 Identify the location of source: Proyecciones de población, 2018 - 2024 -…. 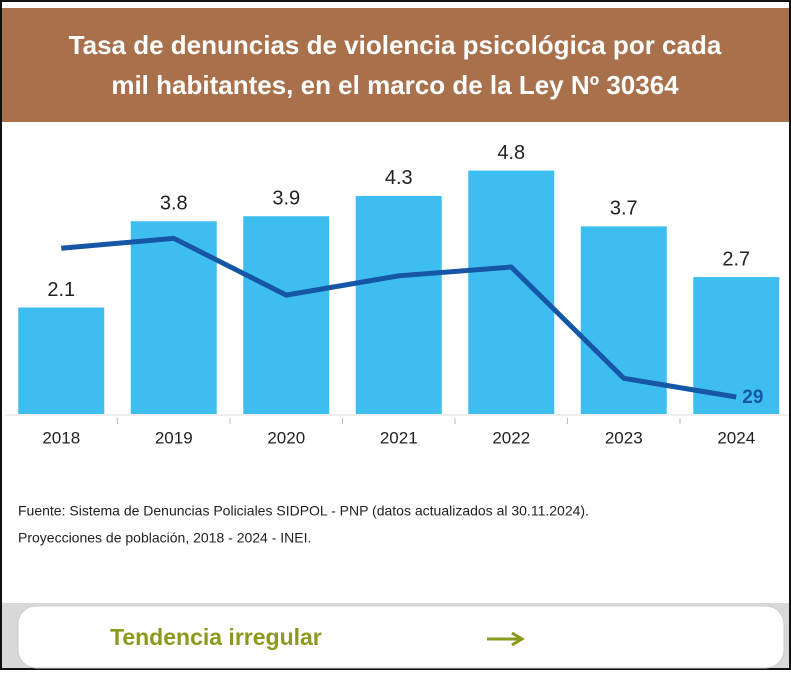
(164, 538).